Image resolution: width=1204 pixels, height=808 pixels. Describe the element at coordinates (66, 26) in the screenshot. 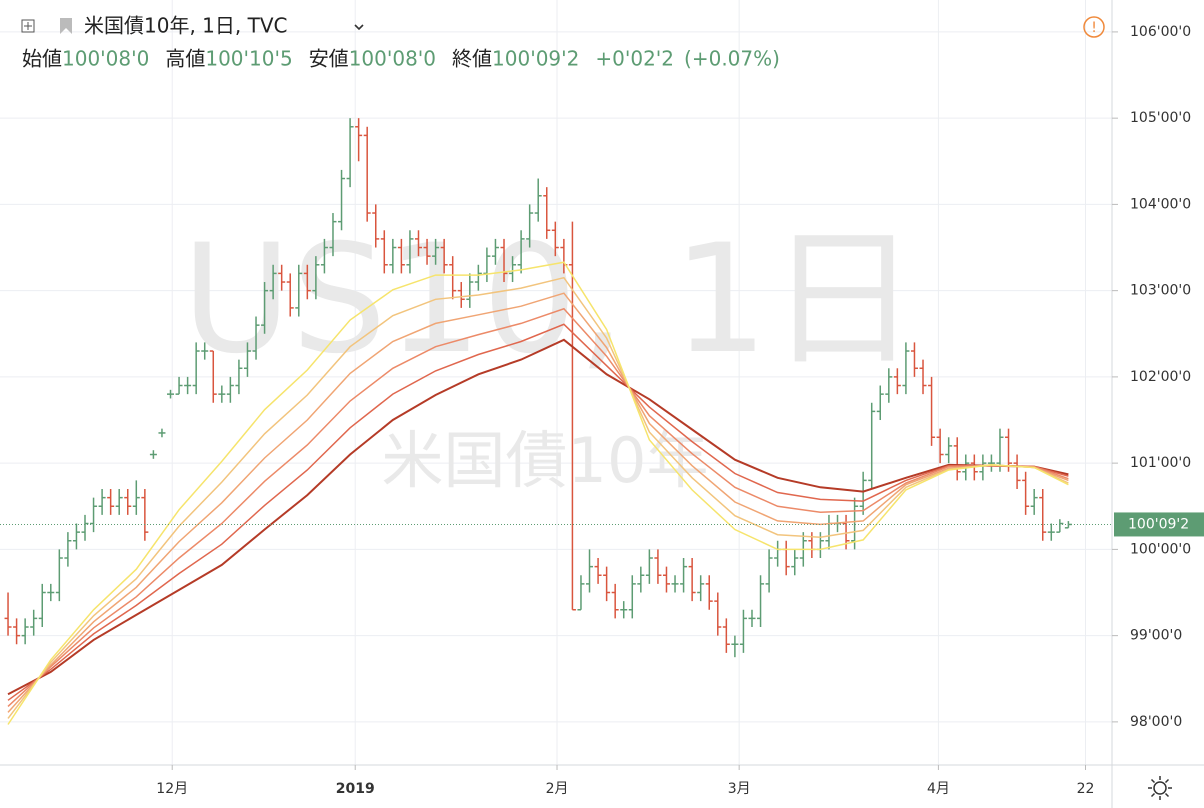

I see `flag-icon` at that location.